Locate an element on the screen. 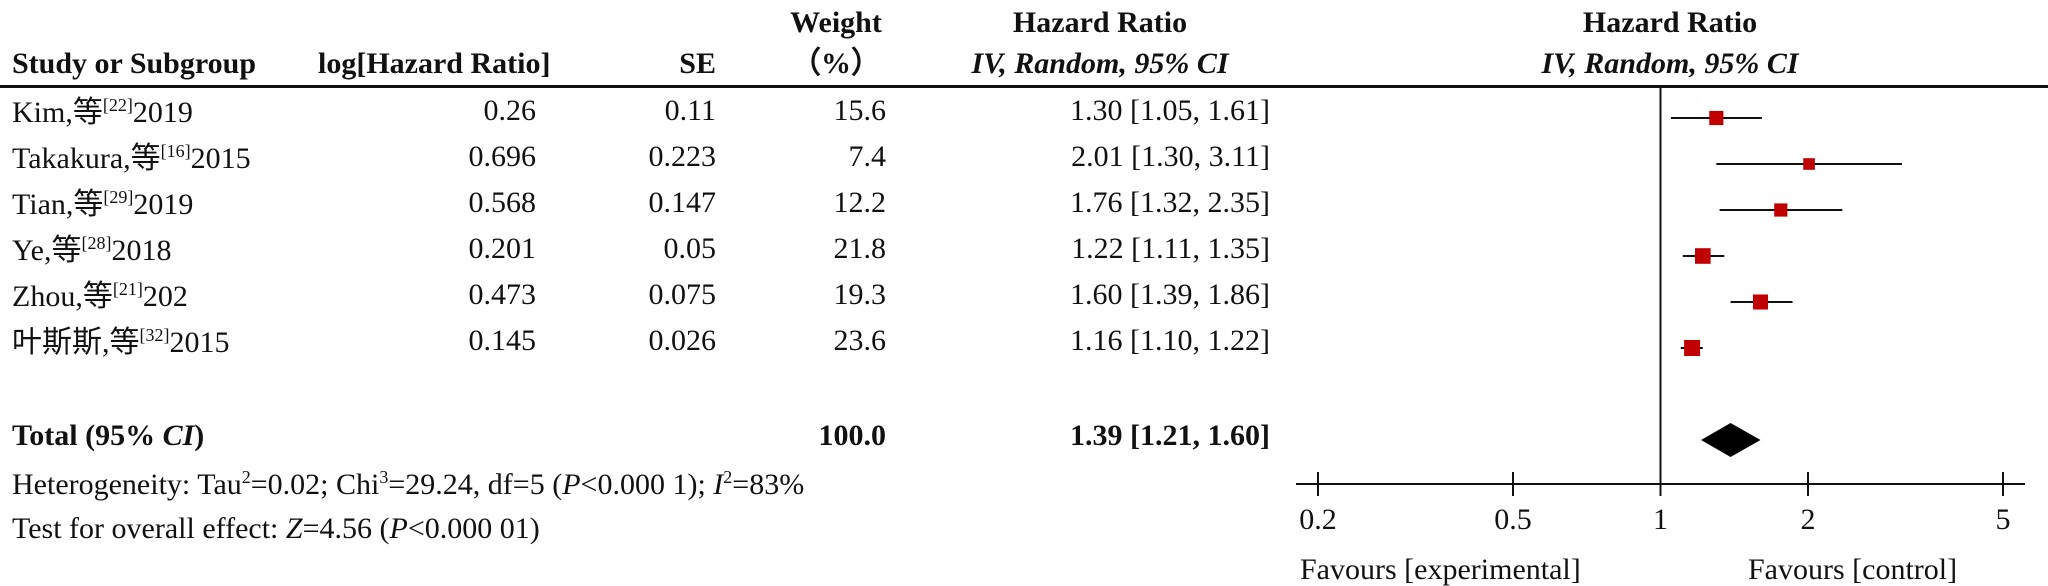 The height and width of the screenshot is (586, 2048). header-se: SE is located at coordinates (697, 63).